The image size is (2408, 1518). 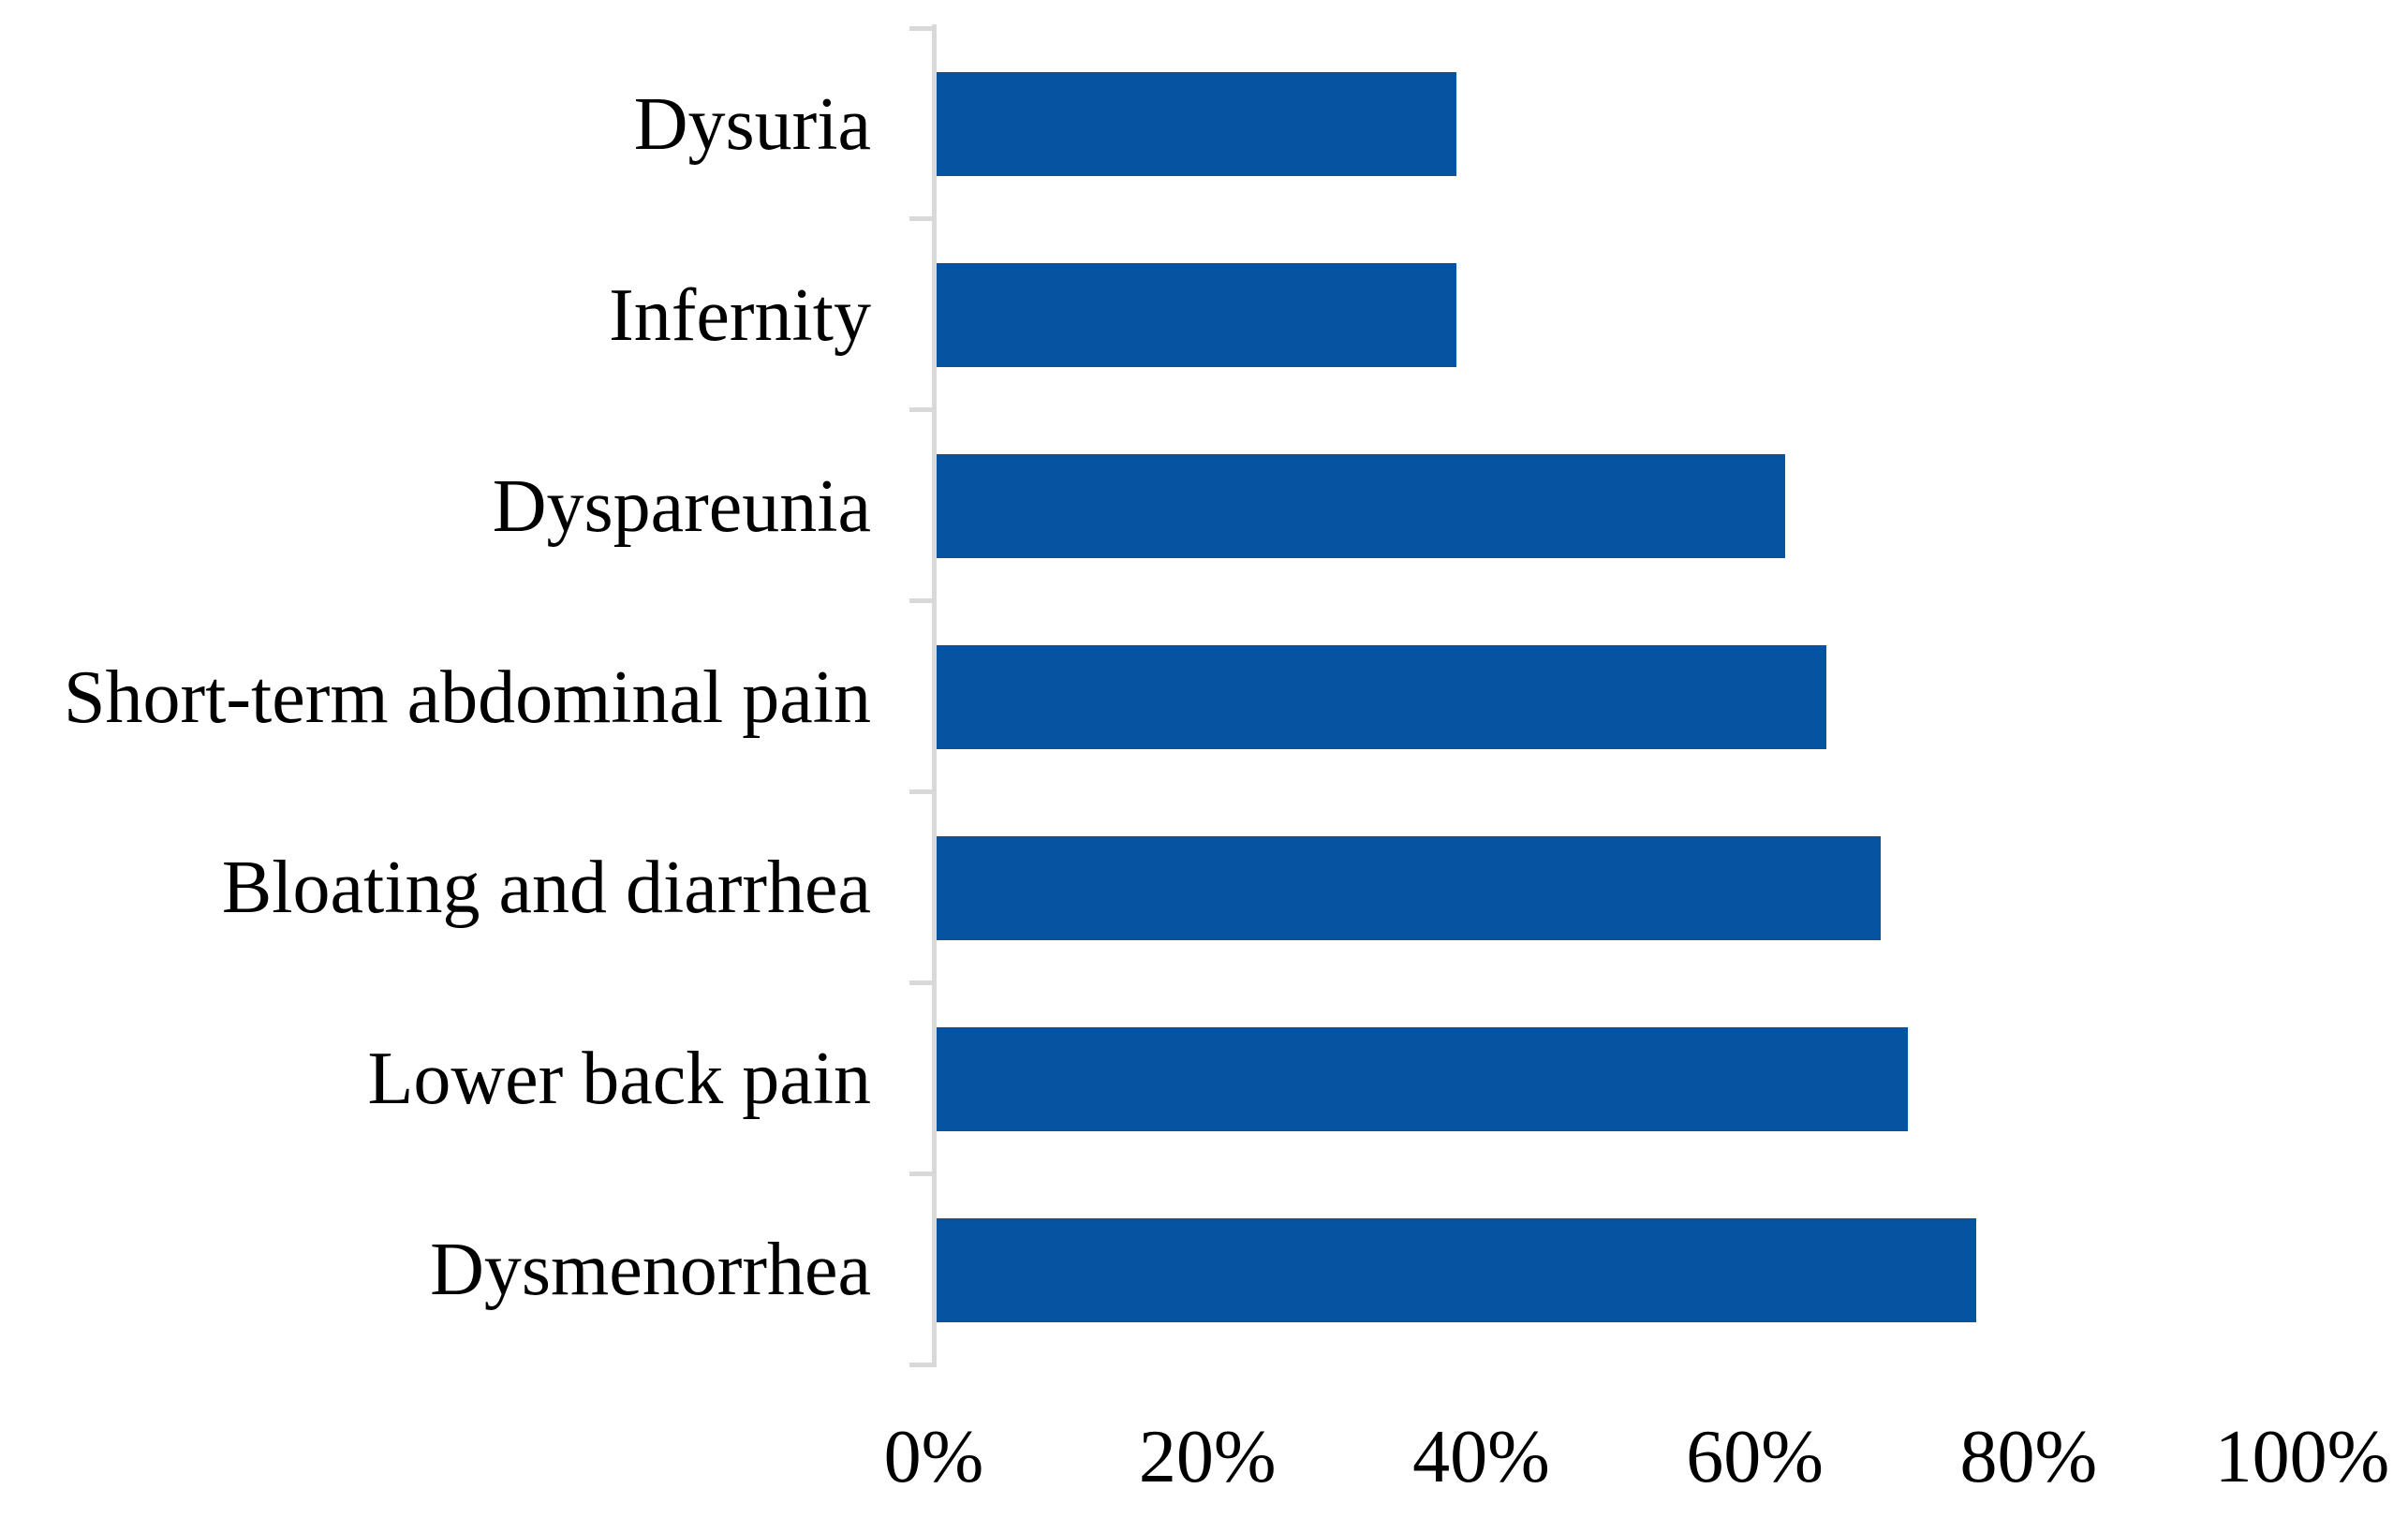 What do you see at coordinates (1422, 1078) in the screenshot?
I see `bar-lower-back-pain` at bounding box center [1422, 1078].